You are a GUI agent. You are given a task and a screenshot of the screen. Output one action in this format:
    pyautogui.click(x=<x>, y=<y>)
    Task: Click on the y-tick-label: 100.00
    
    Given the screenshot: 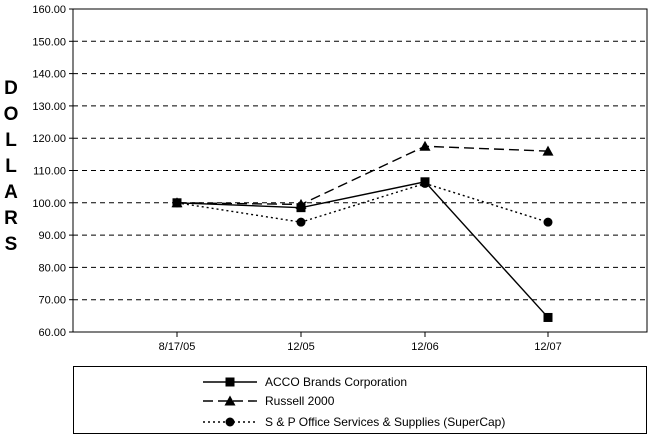 What is the action you would take?
    pyautogui.click(x=49, y=204)
    